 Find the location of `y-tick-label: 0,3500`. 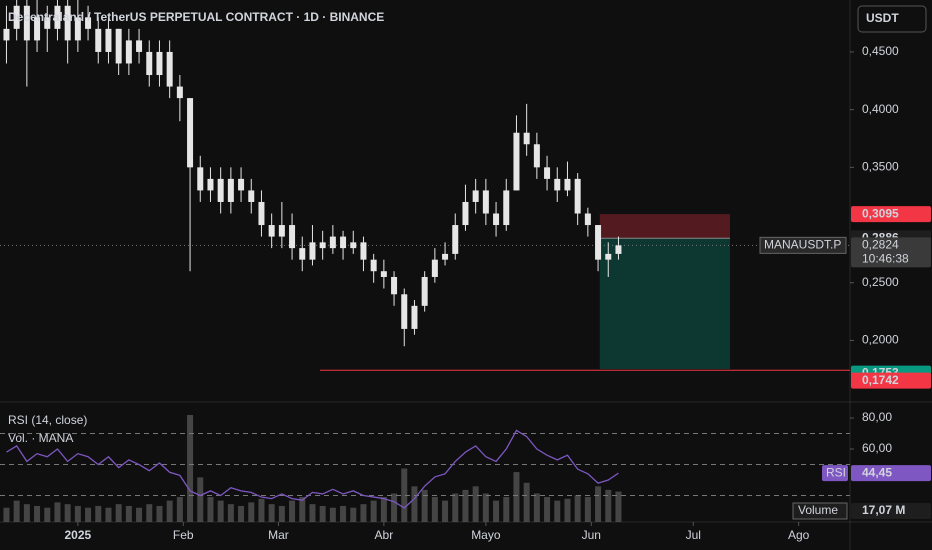

y-tick-label: 0,3500 is located at coordinates (880, 167).